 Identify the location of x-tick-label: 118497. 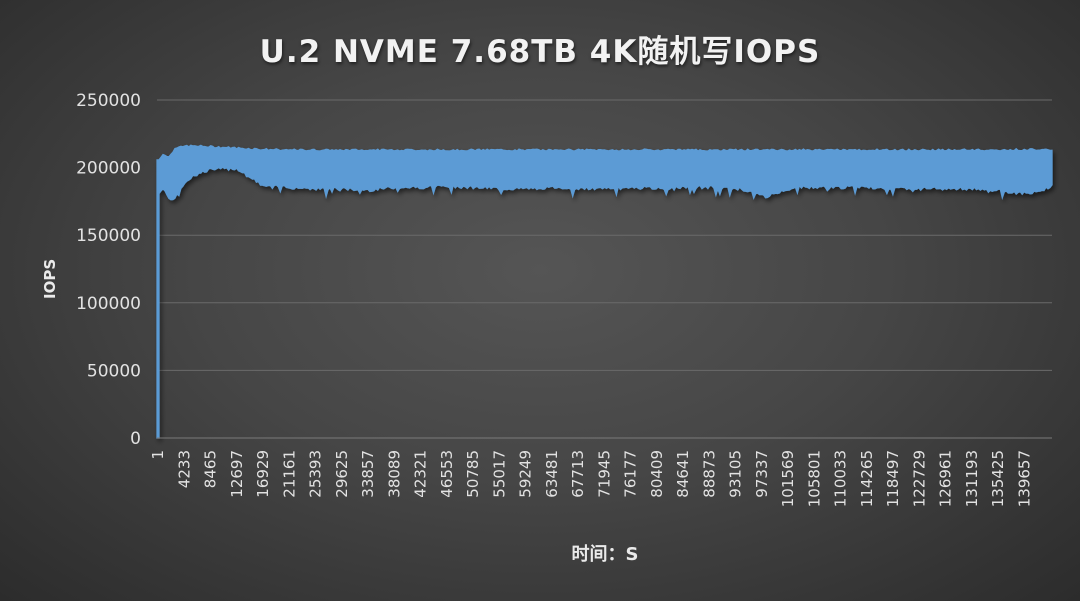
(893, 478).